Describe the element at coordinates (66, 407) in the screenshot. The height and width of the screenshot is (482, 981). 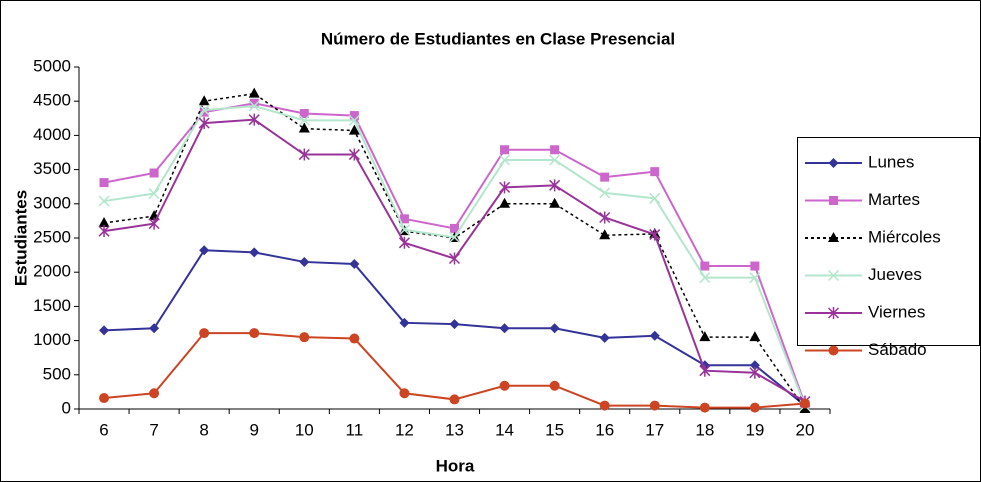
I see `y-tick-label: 0` at that location.